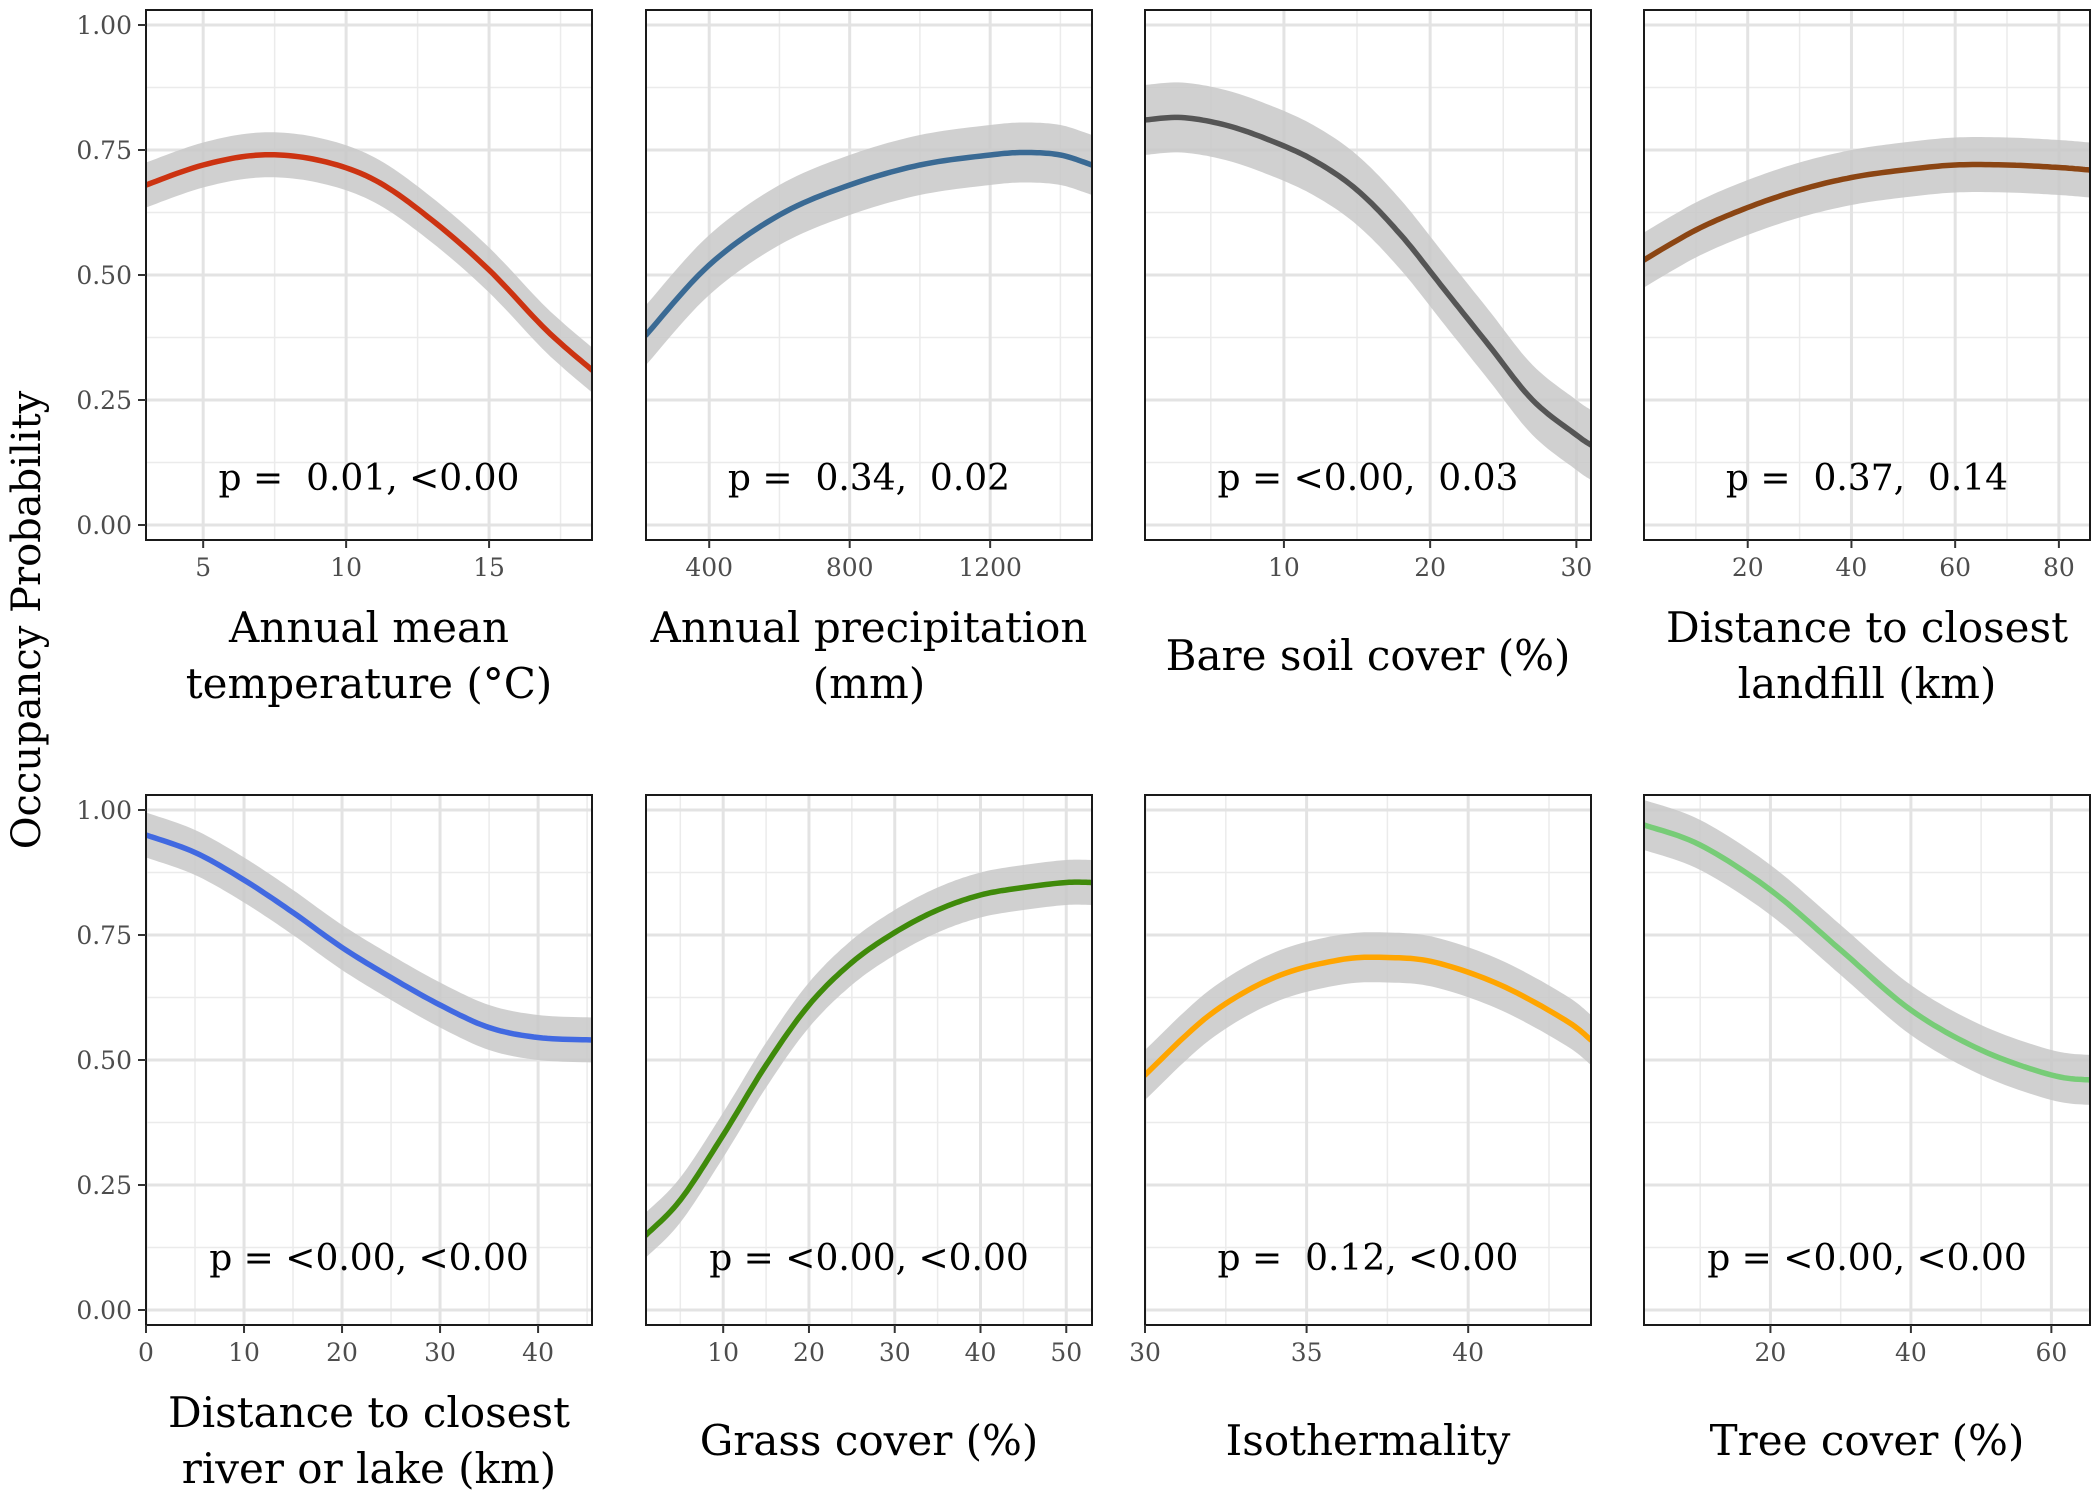 The height and width of the screenshot is (1500, 2100). What do you see at coordinates (709, 567) in the screenshot?
I see `x-tick-label: 400` at bounding box center [709, 567].